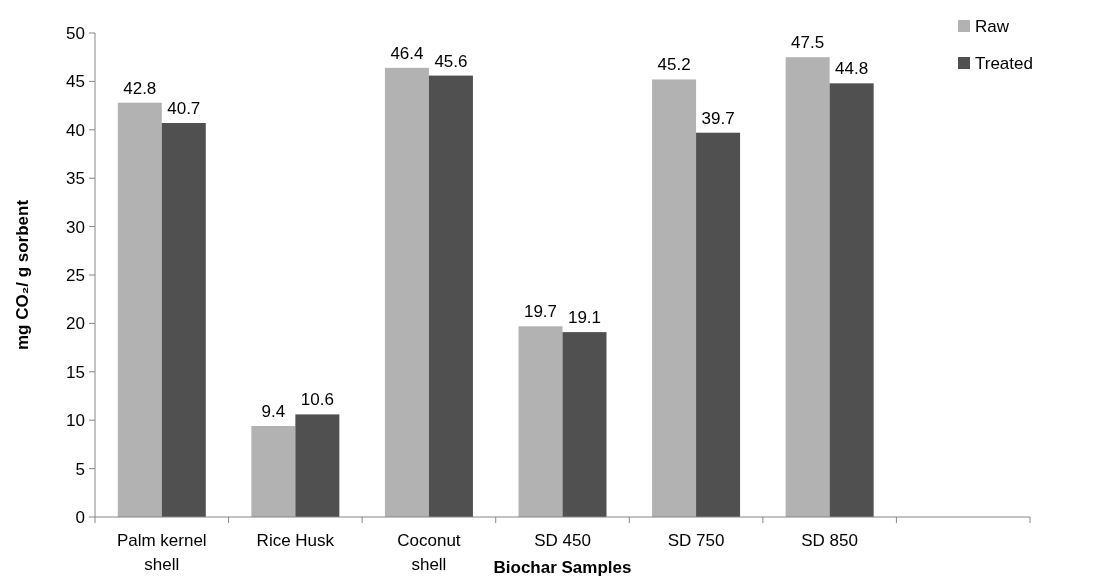 The width and height of the screenshot is (1106, 585). What do you see at coordinates (184, 109) in the screenshot?
I see `data-label: 40.7` at bounding box center [184, 109].